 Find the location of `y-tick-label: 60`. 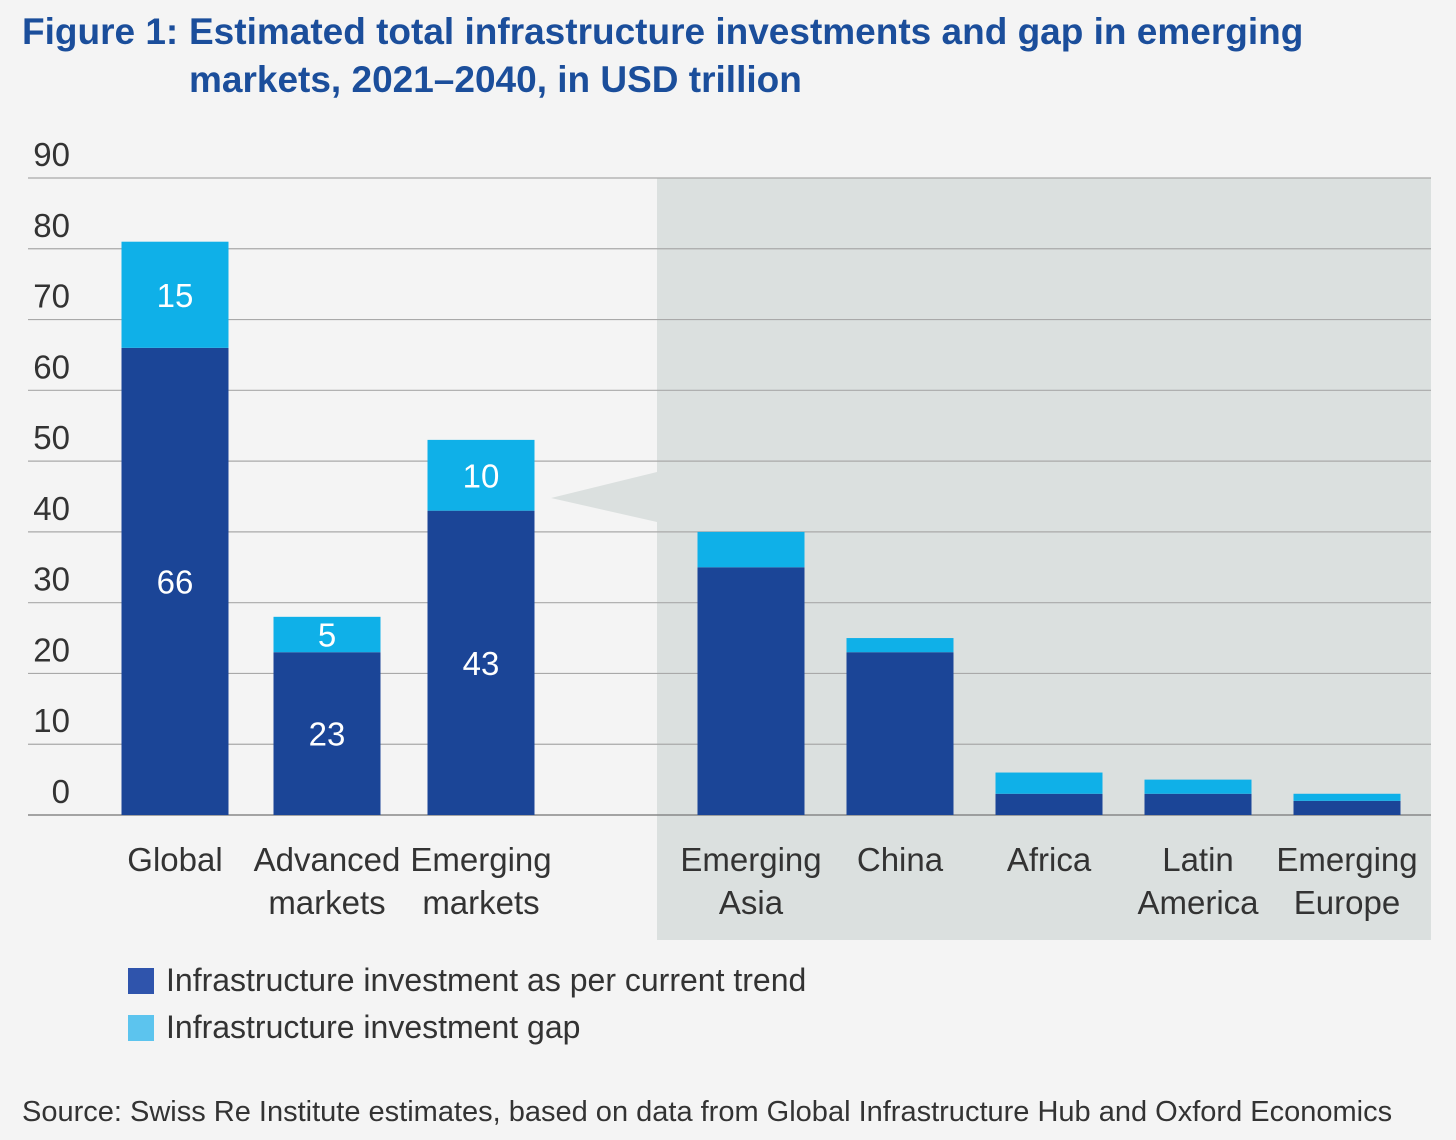

y-tick-label: 60 is located at coordinates (51, 366).